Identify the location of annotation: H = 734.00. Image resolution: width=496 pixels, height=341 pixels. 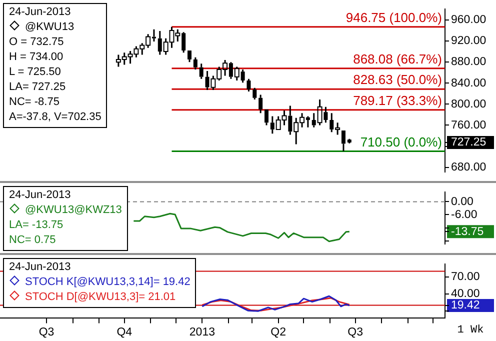
(36, 57).